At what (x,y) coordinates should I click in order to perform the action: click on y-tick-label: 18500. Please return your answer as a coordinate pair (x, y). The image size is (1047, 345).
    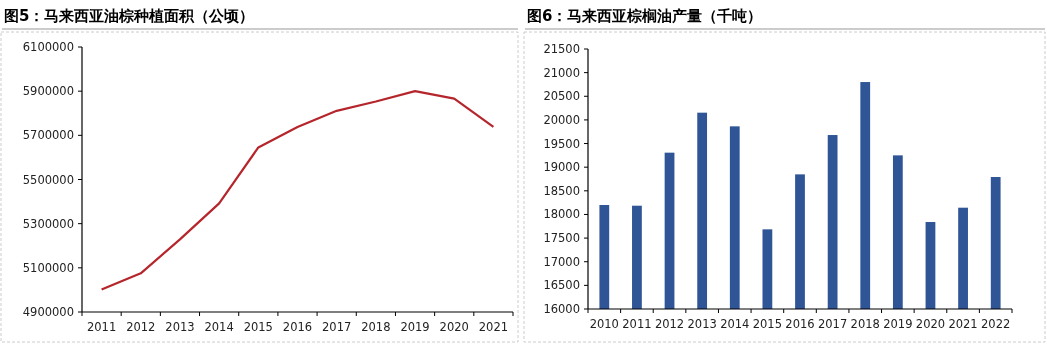
    Looking at the image, I should click on (561, 190).